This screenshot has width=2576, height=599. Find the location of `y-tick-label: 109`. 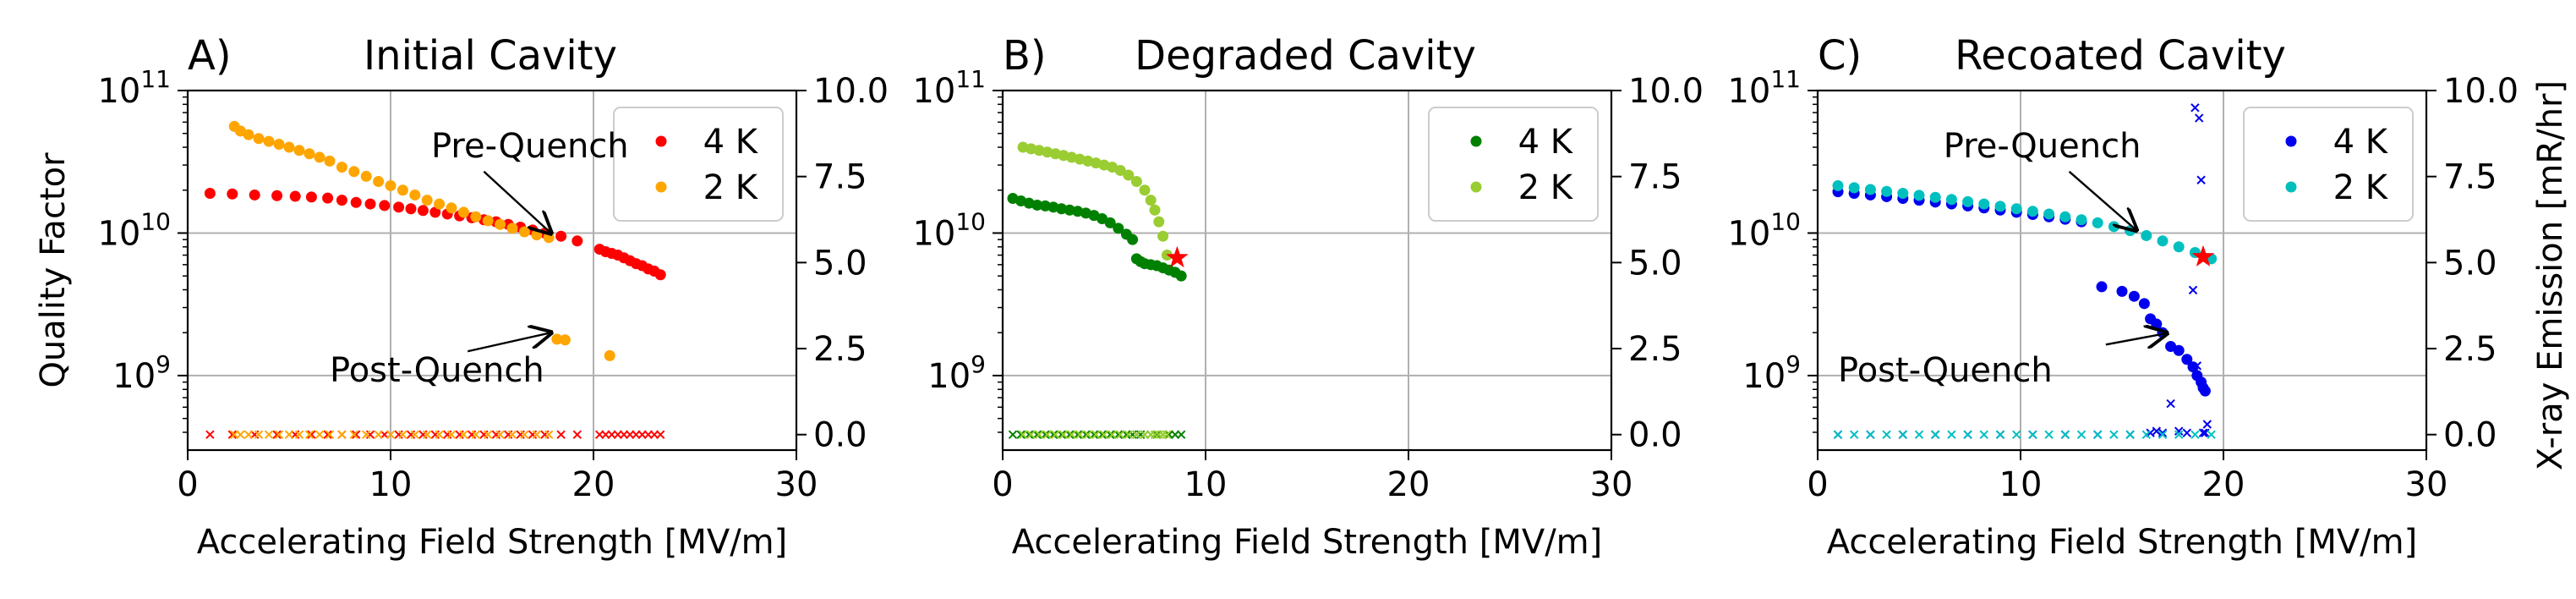

y-tick-label: 109 is located at coordinates (956, 373).